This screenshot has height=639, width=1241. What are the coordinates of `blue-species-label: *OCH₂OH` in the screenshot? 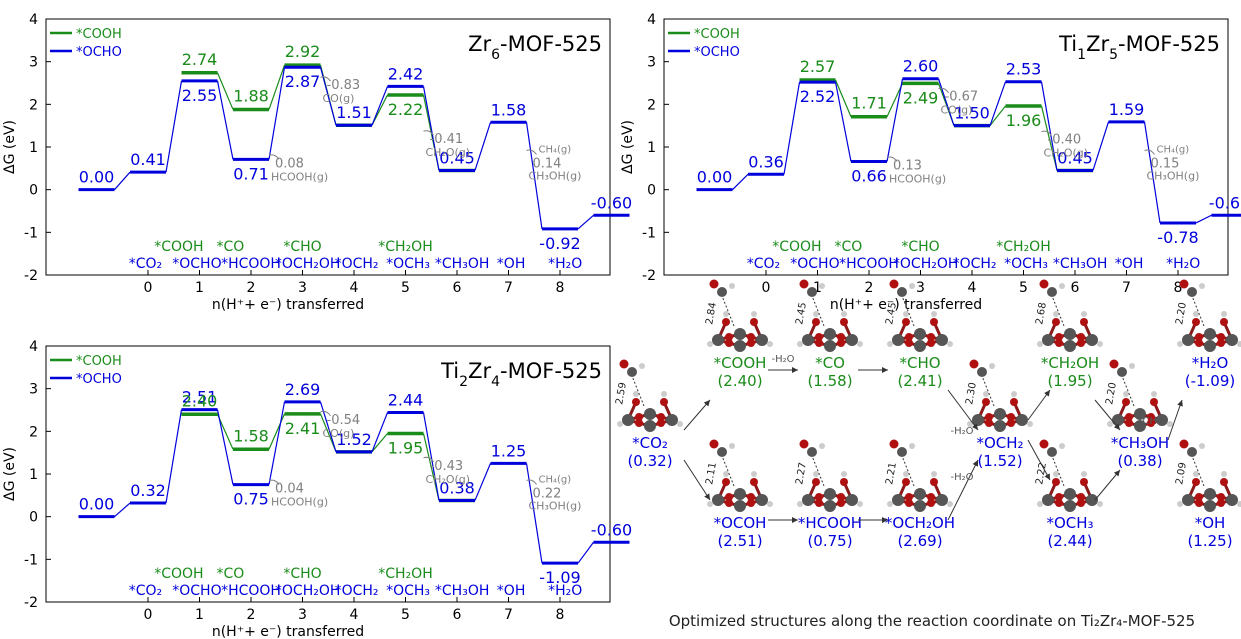 It's located at (307, 264).